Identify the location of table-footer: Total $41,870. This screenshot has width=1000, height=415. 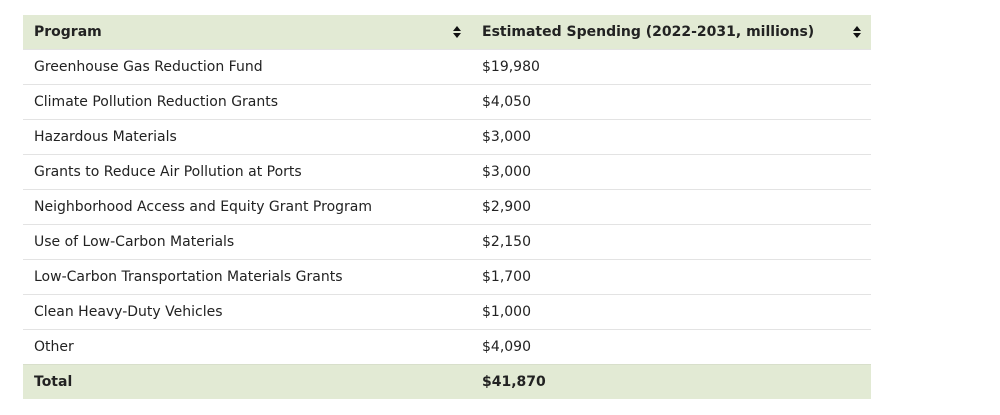
(447, 381).